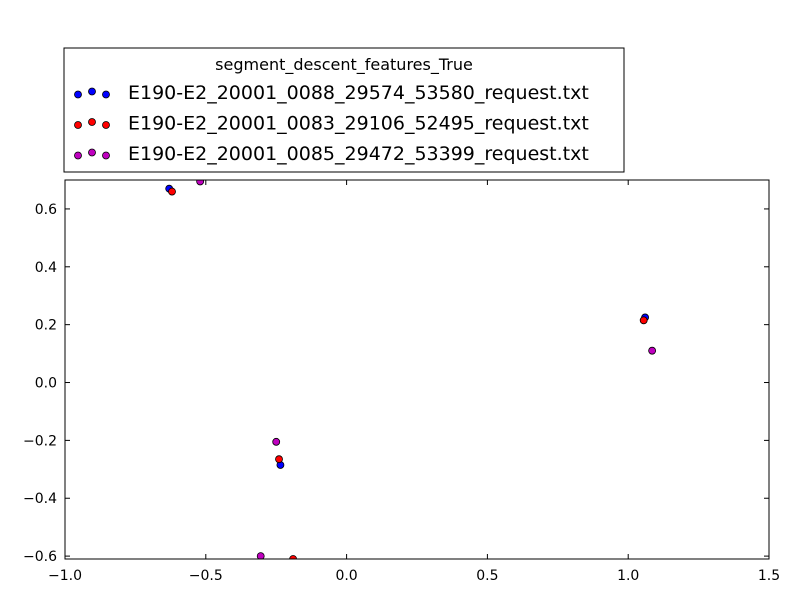 This screenshot has width=800, height=600. I want to click on x-tick-label: 1.0, so click(628, 576).